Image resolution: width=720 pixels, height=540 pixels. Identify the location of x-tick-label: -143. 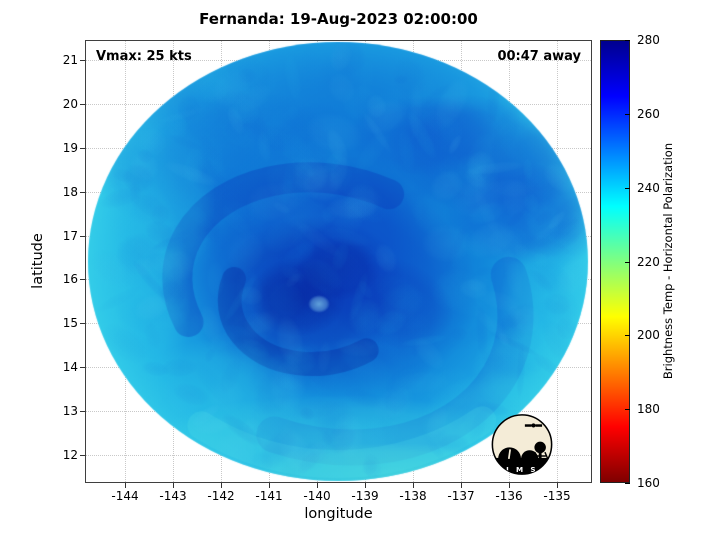
(173, 496).